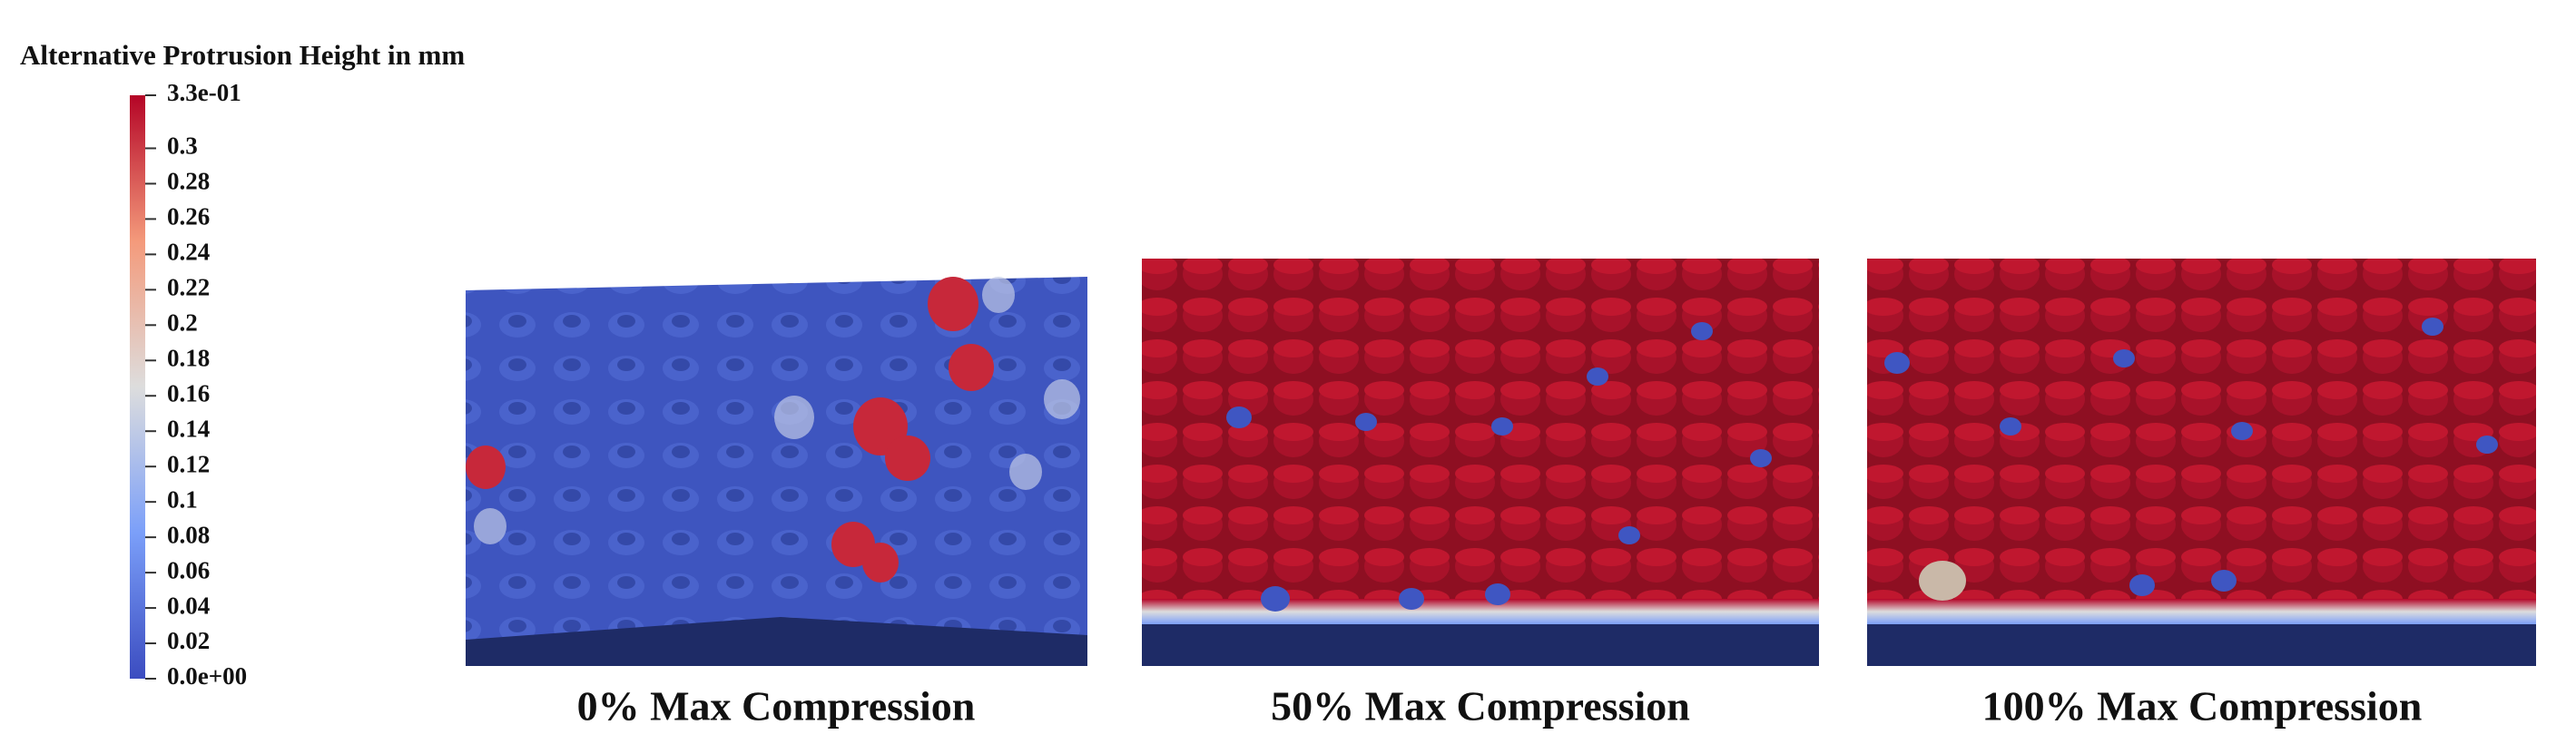 Image resolution: width=2576 pixels, height=754 pixels. I want to click on panel-label: 50% Max Compression, so click(1480, 706).